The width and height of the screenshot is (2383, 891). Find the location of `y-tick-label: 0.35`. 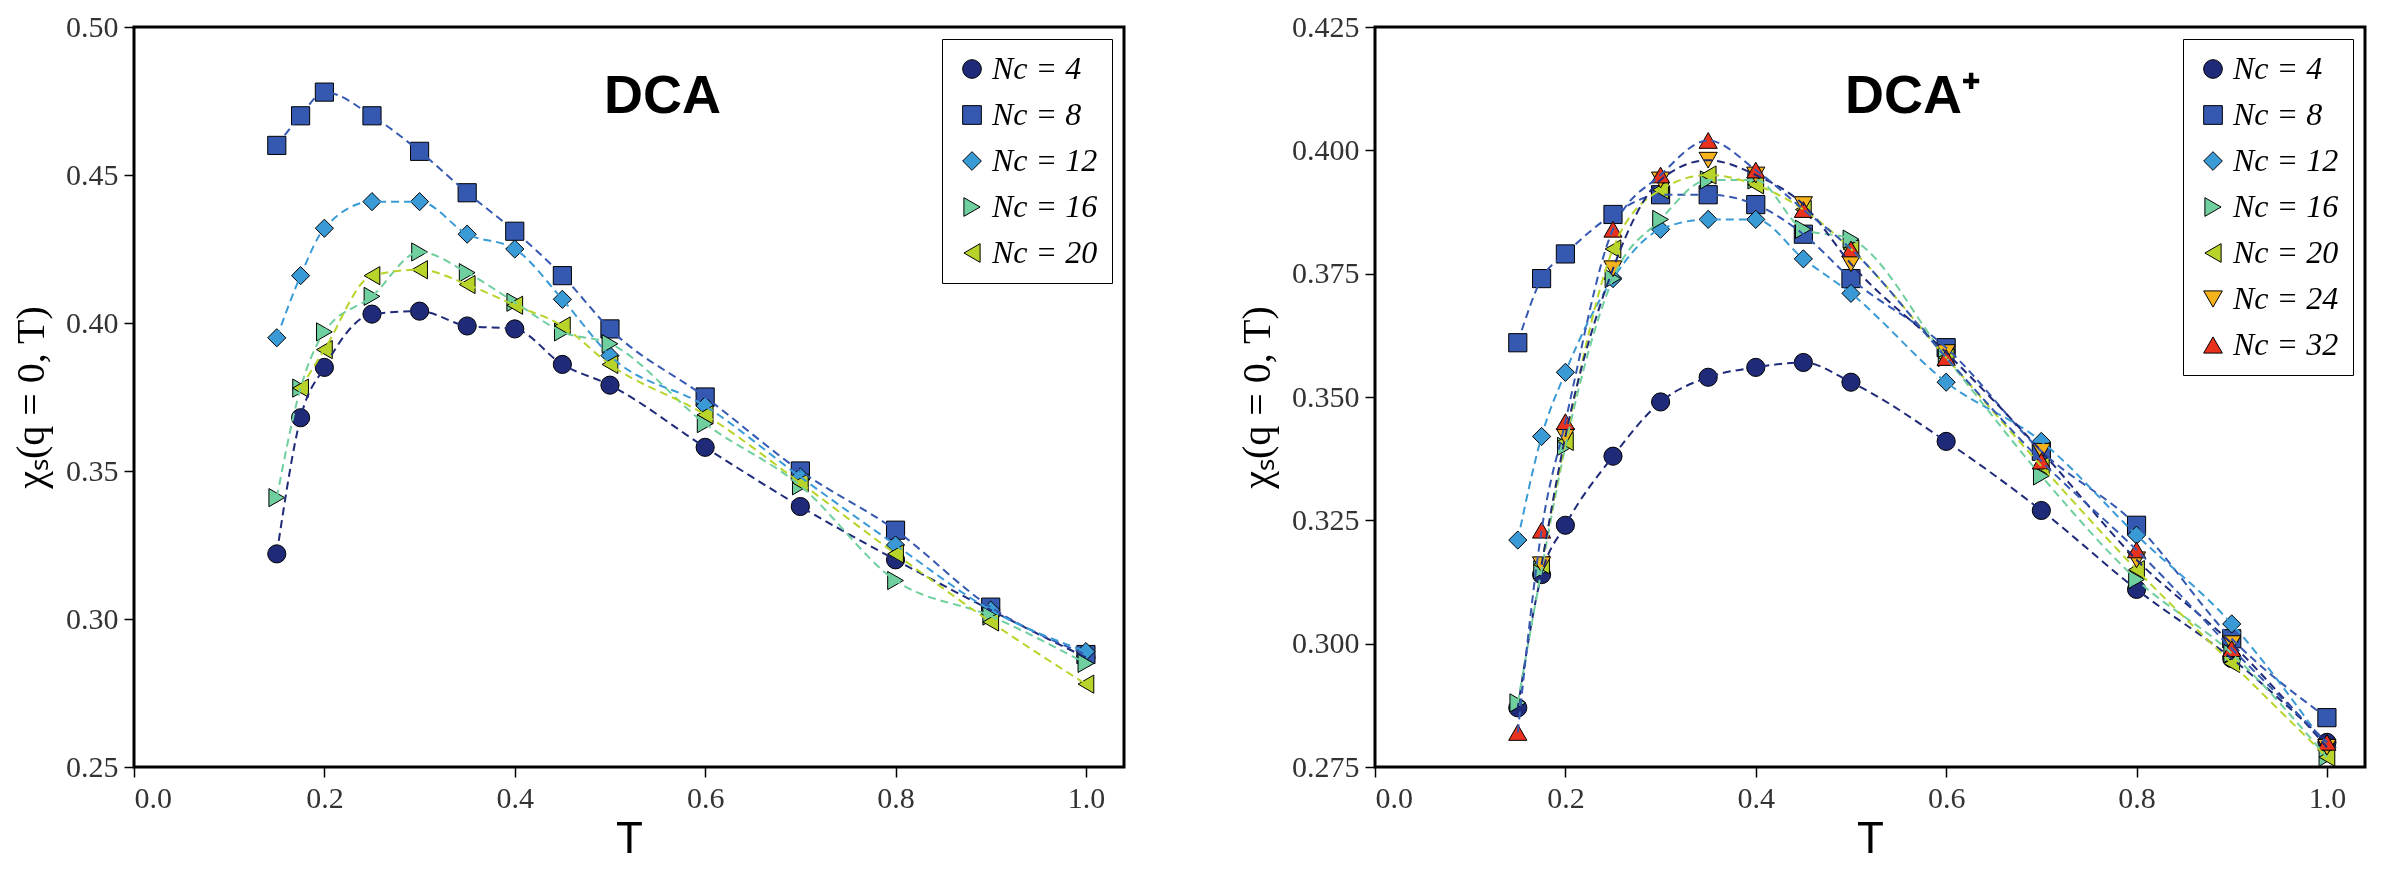

y-tick-label: 0.35 is located at coordinates (92, 470).